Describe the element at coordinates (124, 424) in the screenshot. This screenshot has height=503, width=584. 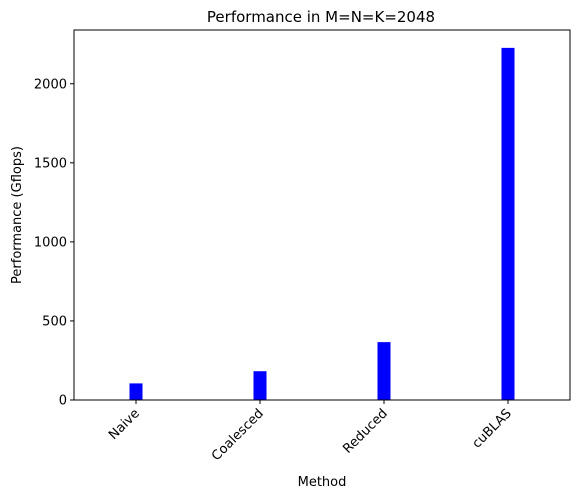
I see `x-tick-label-naive: Naive` at that location.